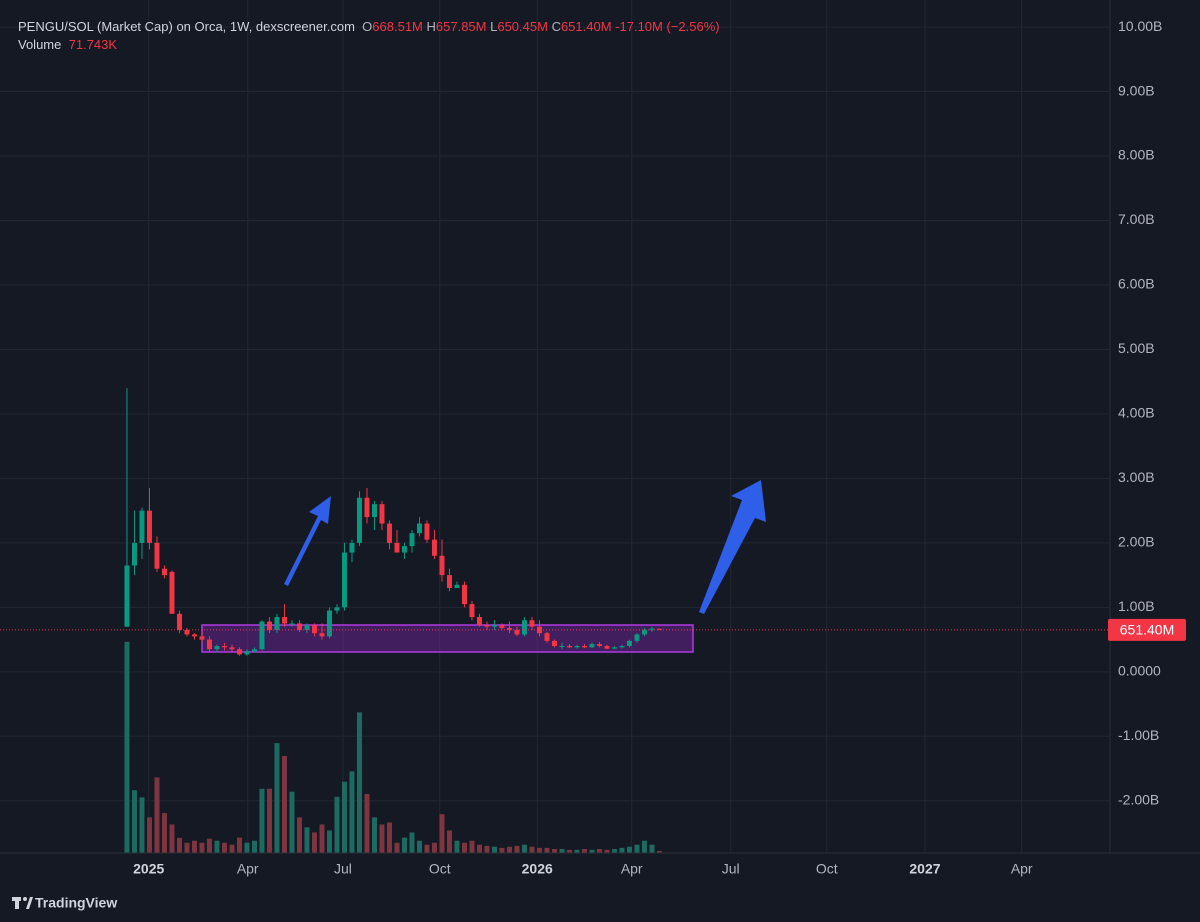  Describe the element at coordinates (148, 869) in the screenshot. I see `x-tick-label: 2025` at that location.